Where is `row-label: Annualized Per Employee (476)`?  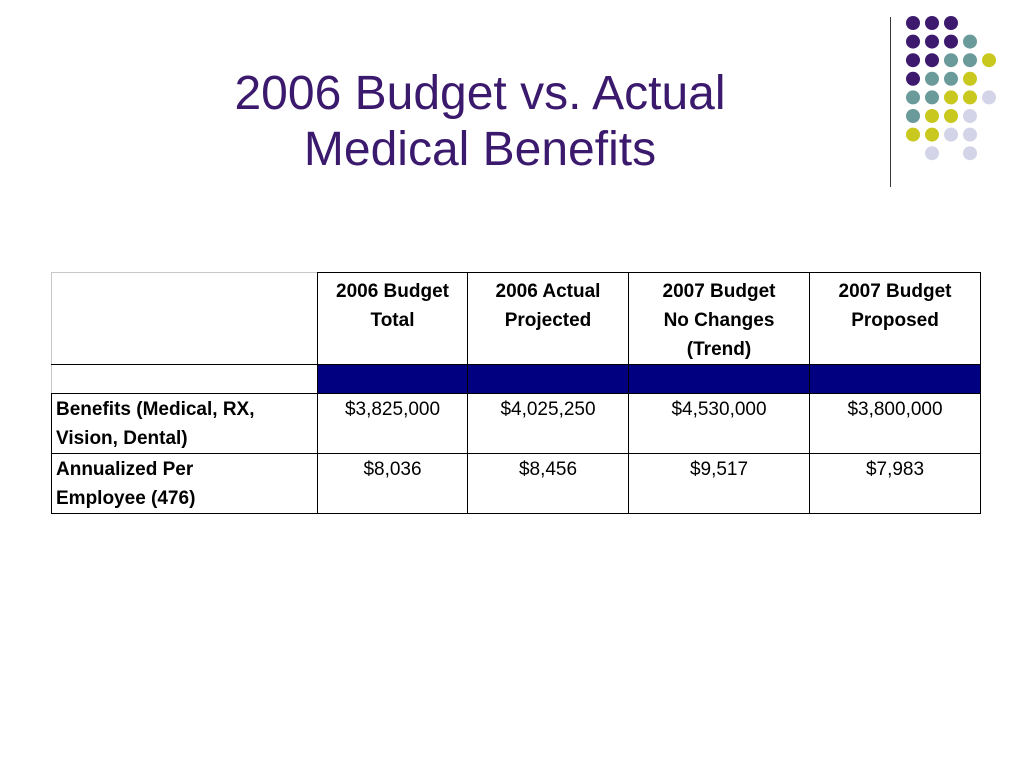
row-label: Annualized Per Employee (476) is located at coordinates (184, 483).